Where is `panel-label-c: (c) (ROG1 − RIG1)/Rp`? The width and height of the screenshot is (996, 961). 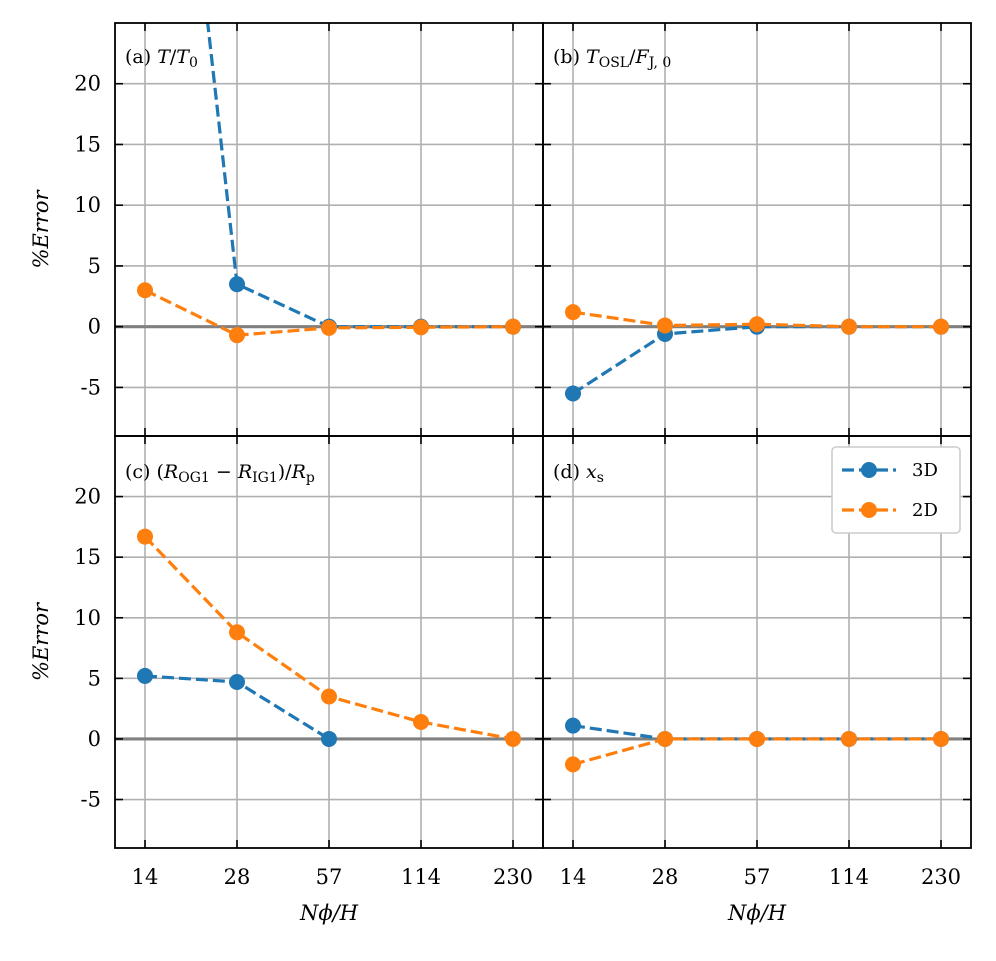 panel-label-c: (c) (ROG1 − RIG1)/Rp is located at coordinates (220, 473).